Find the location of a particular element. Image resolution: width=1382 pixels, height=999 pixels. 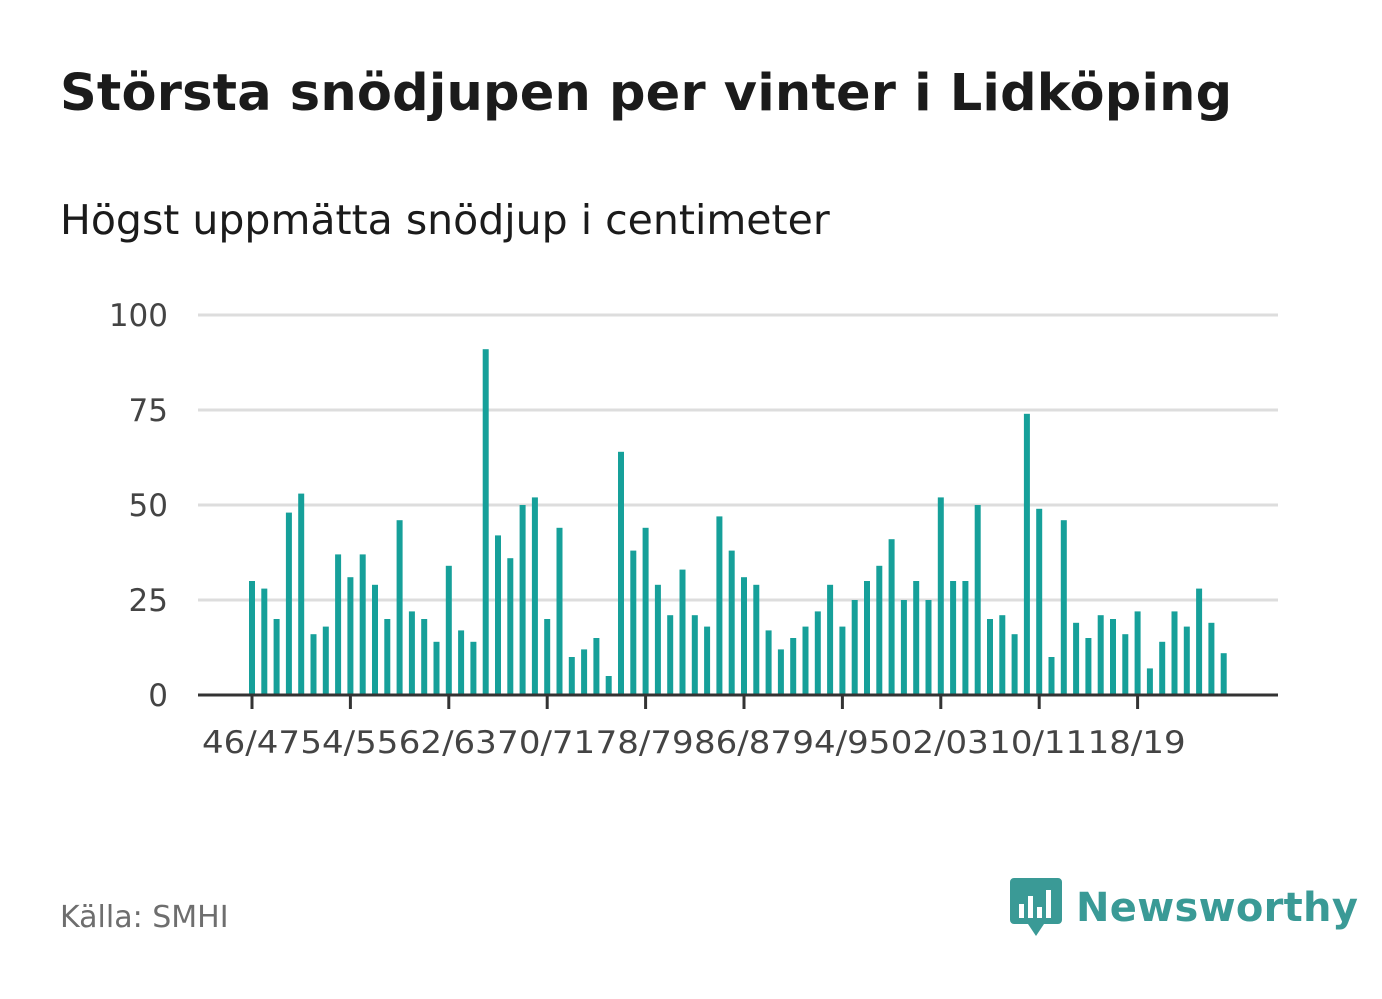

x-tick-label: 46/47 is located at coordinates (251, 743).